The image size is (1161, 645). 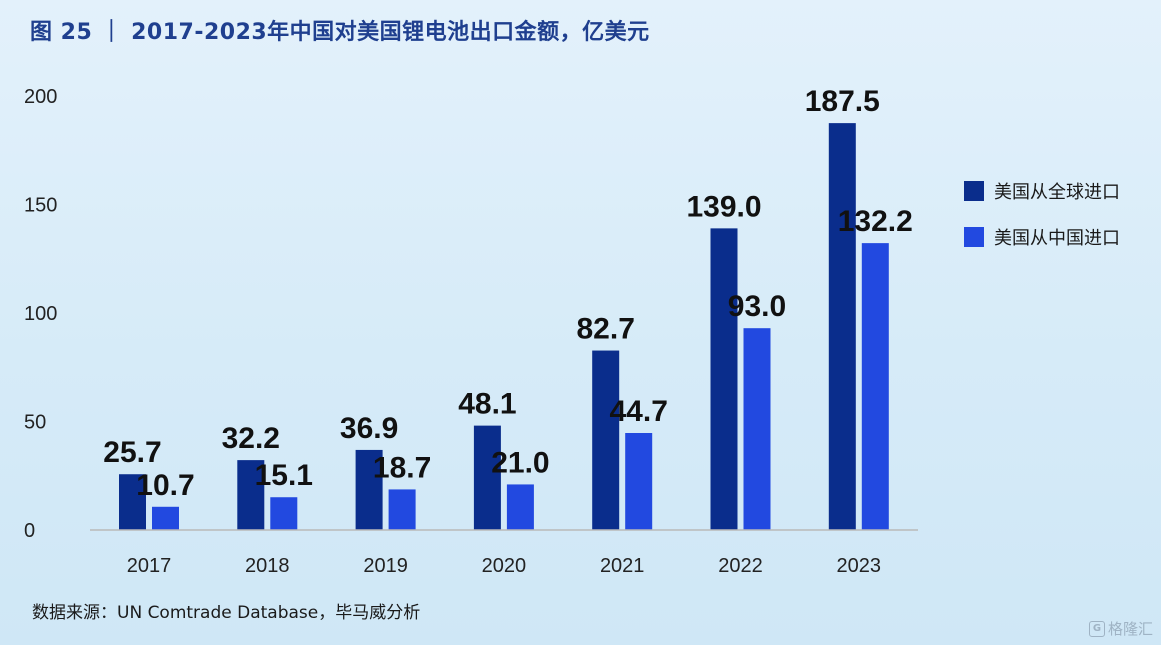 What do you see at coordinates (875, 386) in the screenshot?
I see `bar-china-2023` at bounding box center [875, 386].